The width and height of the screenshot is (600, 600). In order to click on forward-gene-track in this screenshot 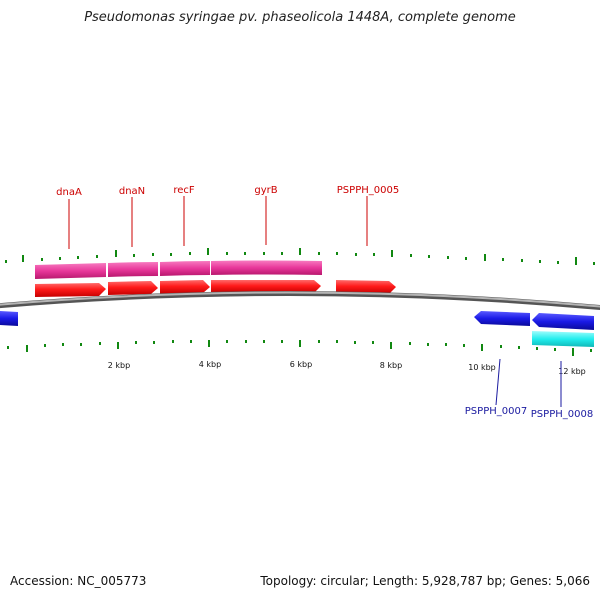, I will do `click(178, 269)`.